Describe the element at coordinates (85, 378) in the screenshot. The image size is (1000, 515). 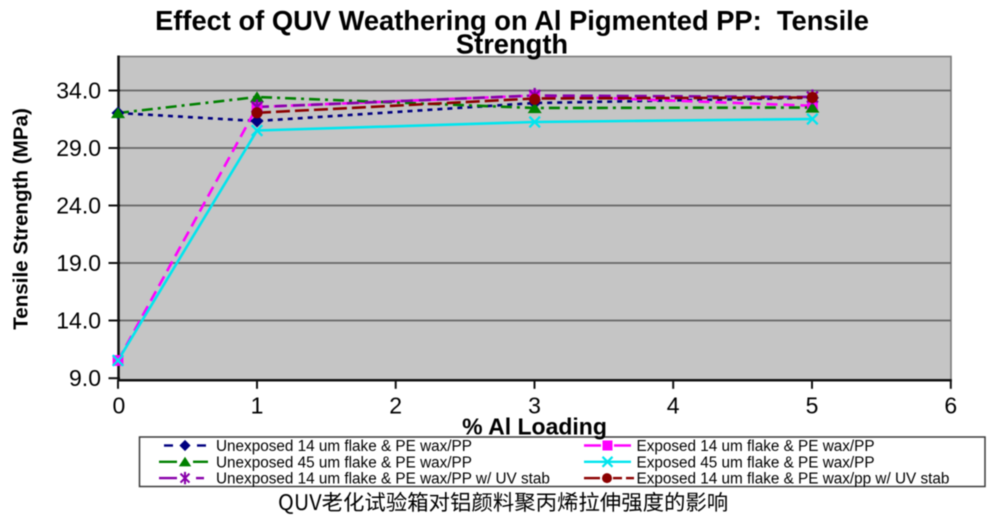
I see `svg-text: 9.0` at that location.